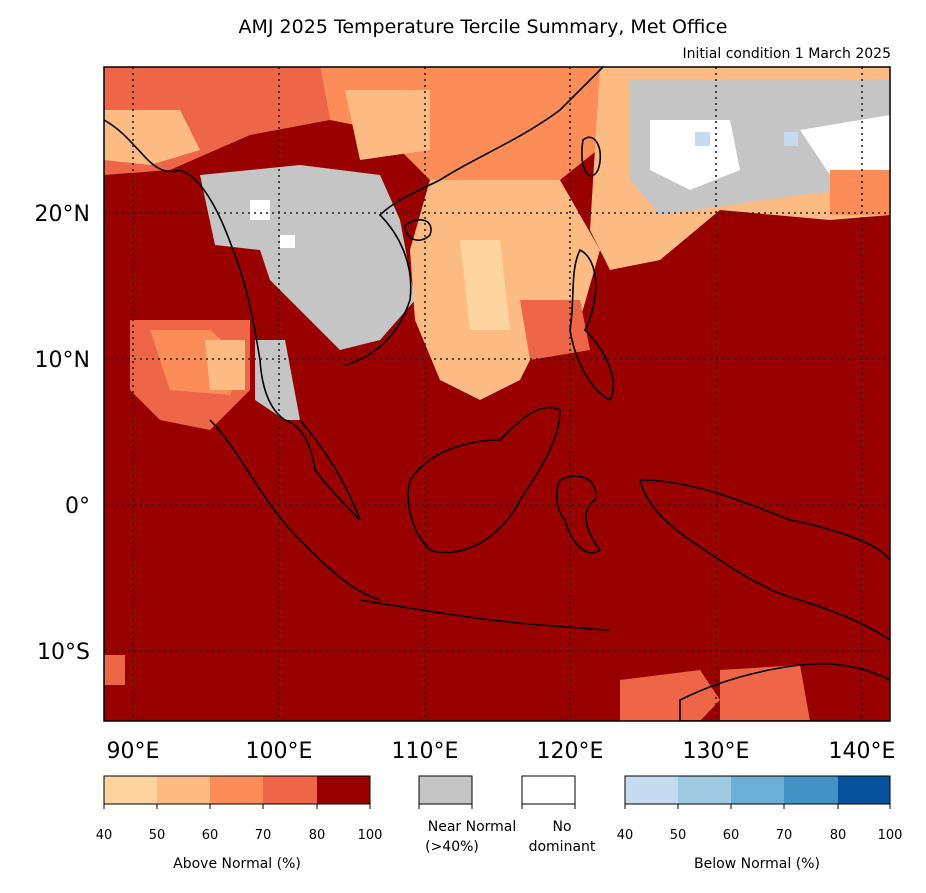  Describe the element at coordinates (760, 823) in the screenshot. I see `below-normal-colorbar: 40 50 60 70 80 100 Below Normal (%)` at that location.